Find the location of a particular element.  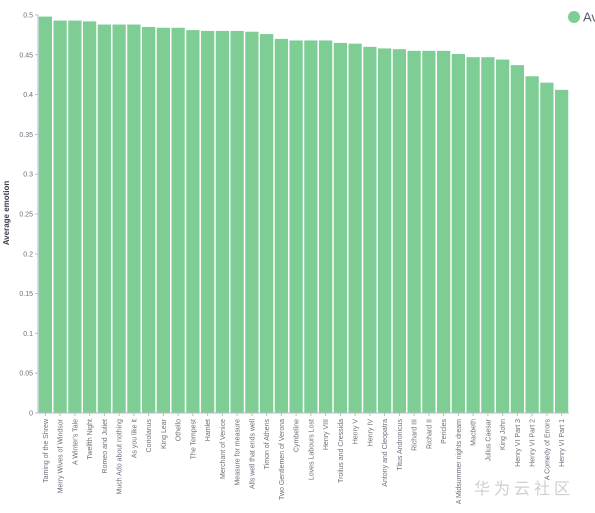

y-tick-label: 0.5 is located at coordinates (28, 16).